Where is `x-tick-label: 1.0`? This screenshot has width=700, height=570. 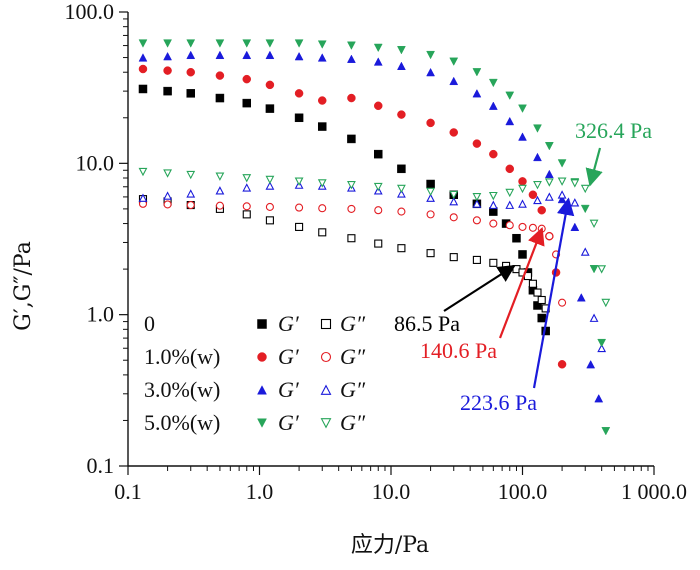 x-tick-label: 1.0 is located at coordinates (260, 491).